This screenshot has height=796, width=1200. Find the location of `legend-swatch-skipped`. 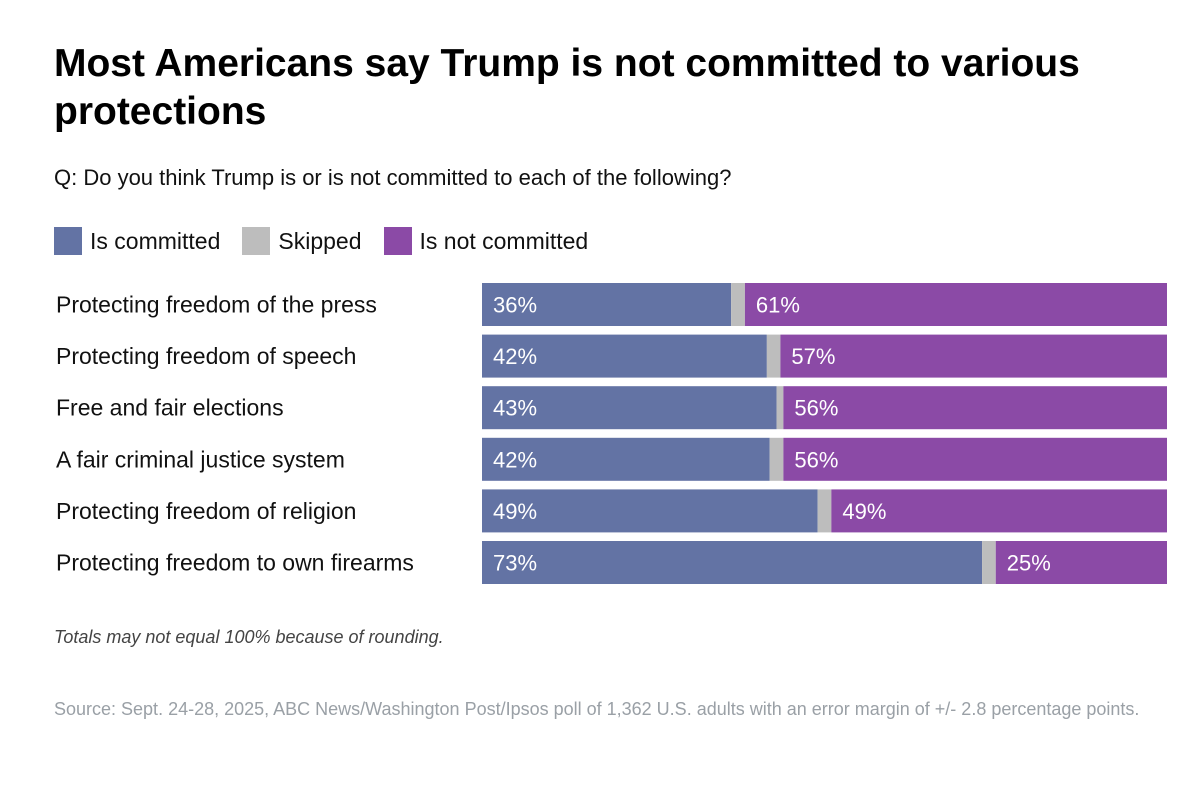

legend-swatch-skipped is located at coordinates (256, 241).